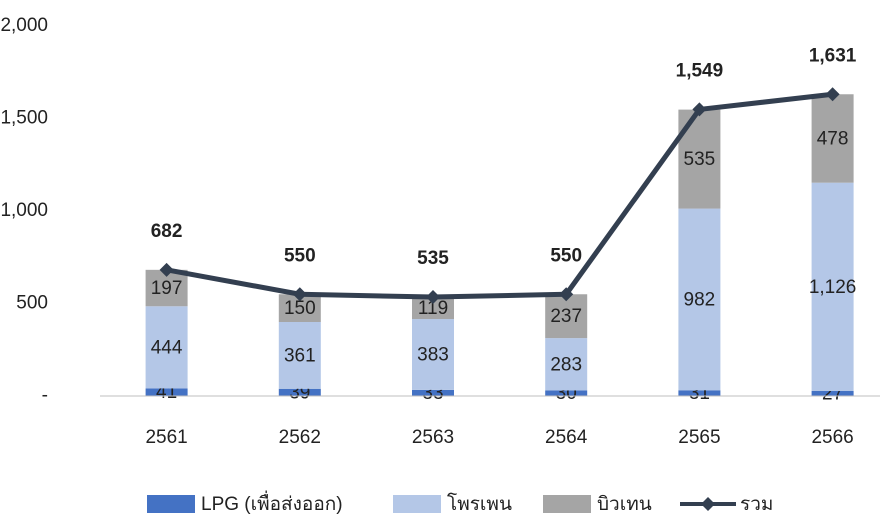  What do you see at coordinates (832, 437) in the screenshot?
I see `x-tick-label: 2566` at bounding box center [832, 437].